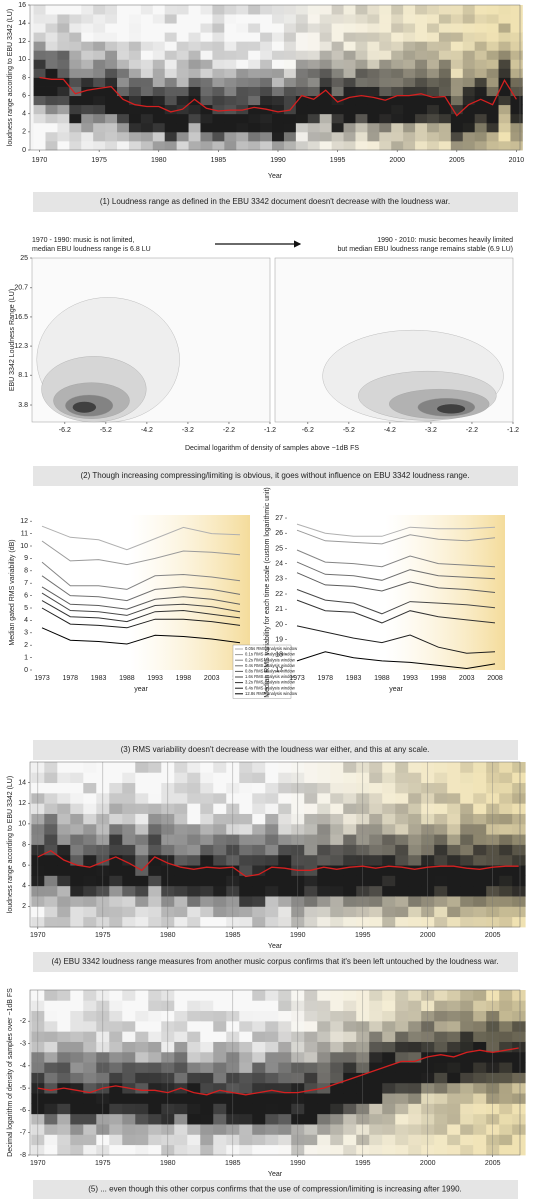  What do you see at coordinates (168, 1163) in the screenshot?
I see `x-tick-label: 1980` at bounding box center [168, 1163].